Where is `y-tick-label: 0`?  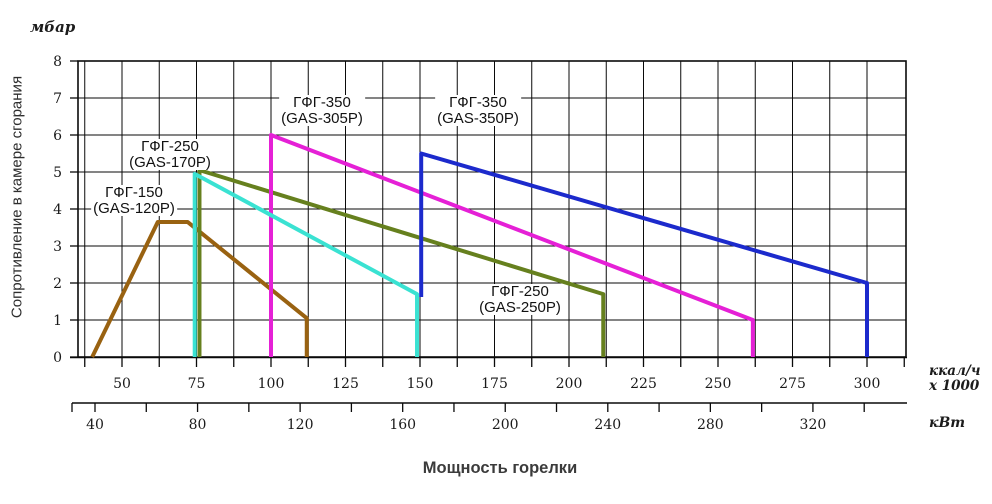 y-tick-label: 0 is located at coordinates (57, 358).